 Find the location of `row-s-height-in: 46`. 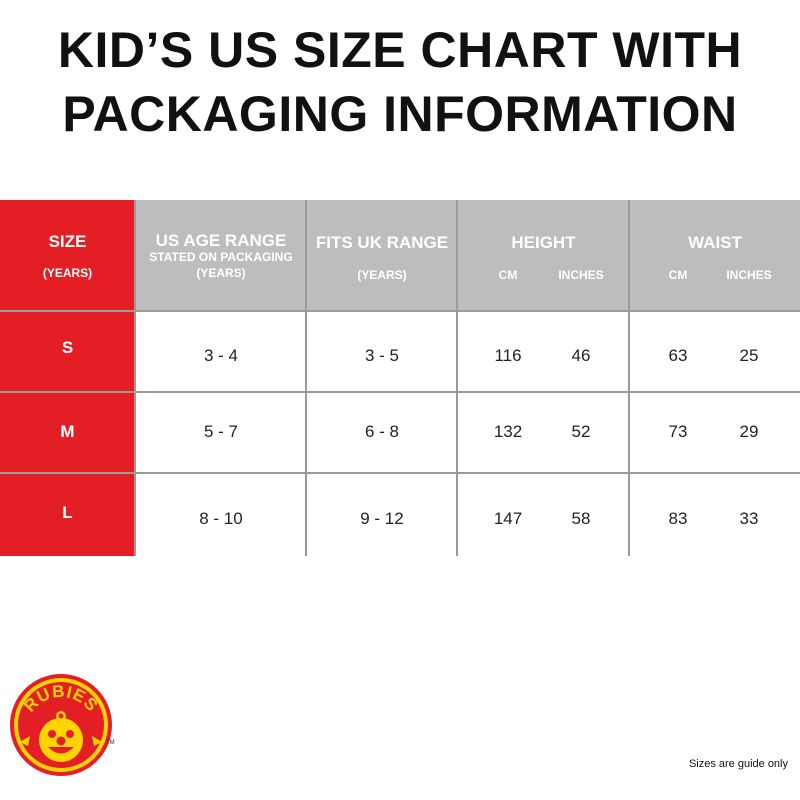

row-s-height-in: 46 is located at coordinates (581, 355).